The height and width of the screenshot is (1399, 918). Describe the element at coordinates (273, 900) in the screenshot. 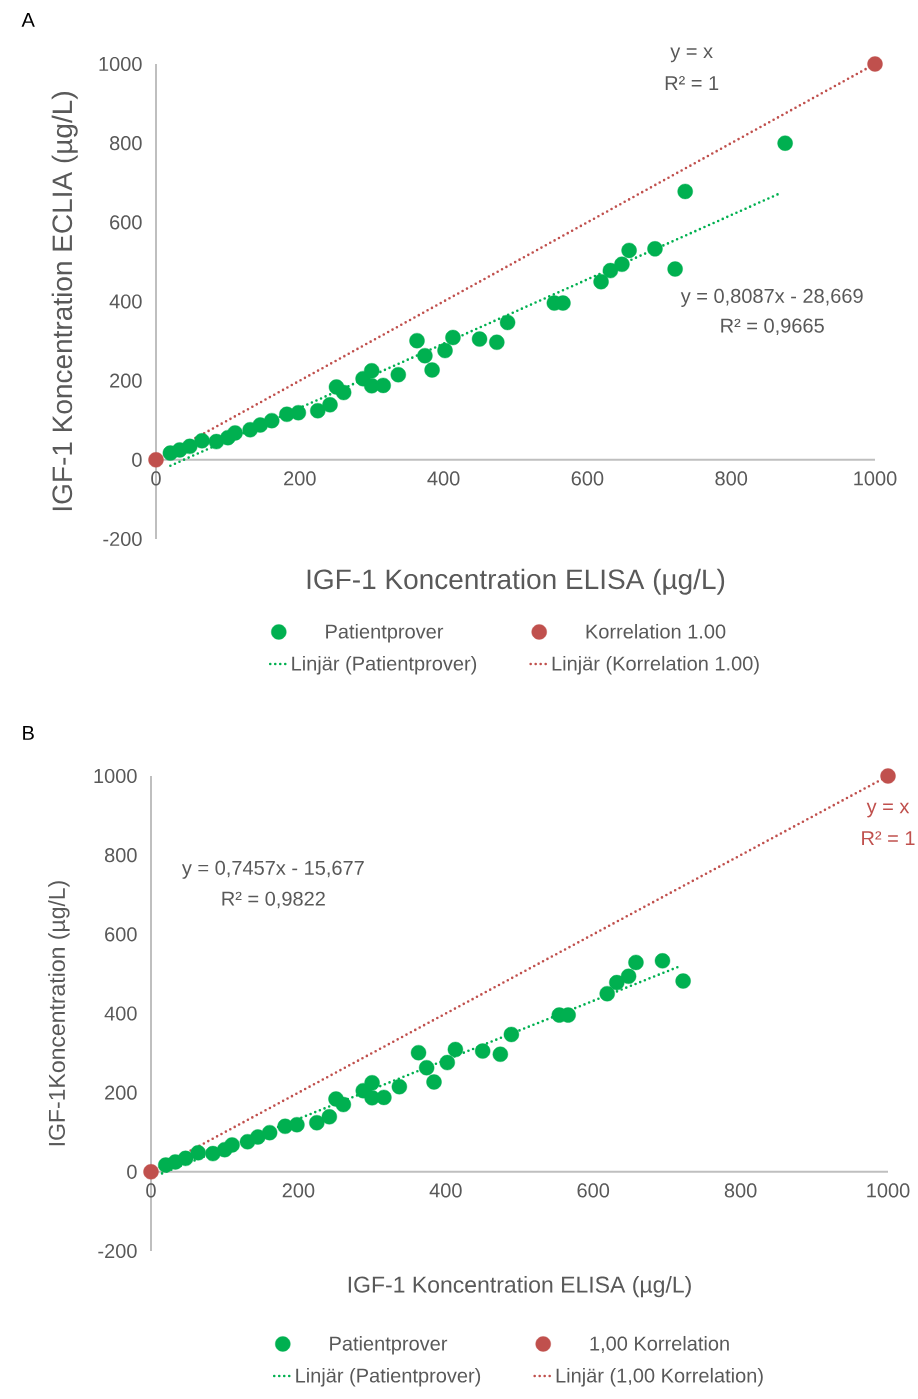

I see `annotation: R² = 0,9822` at that location.